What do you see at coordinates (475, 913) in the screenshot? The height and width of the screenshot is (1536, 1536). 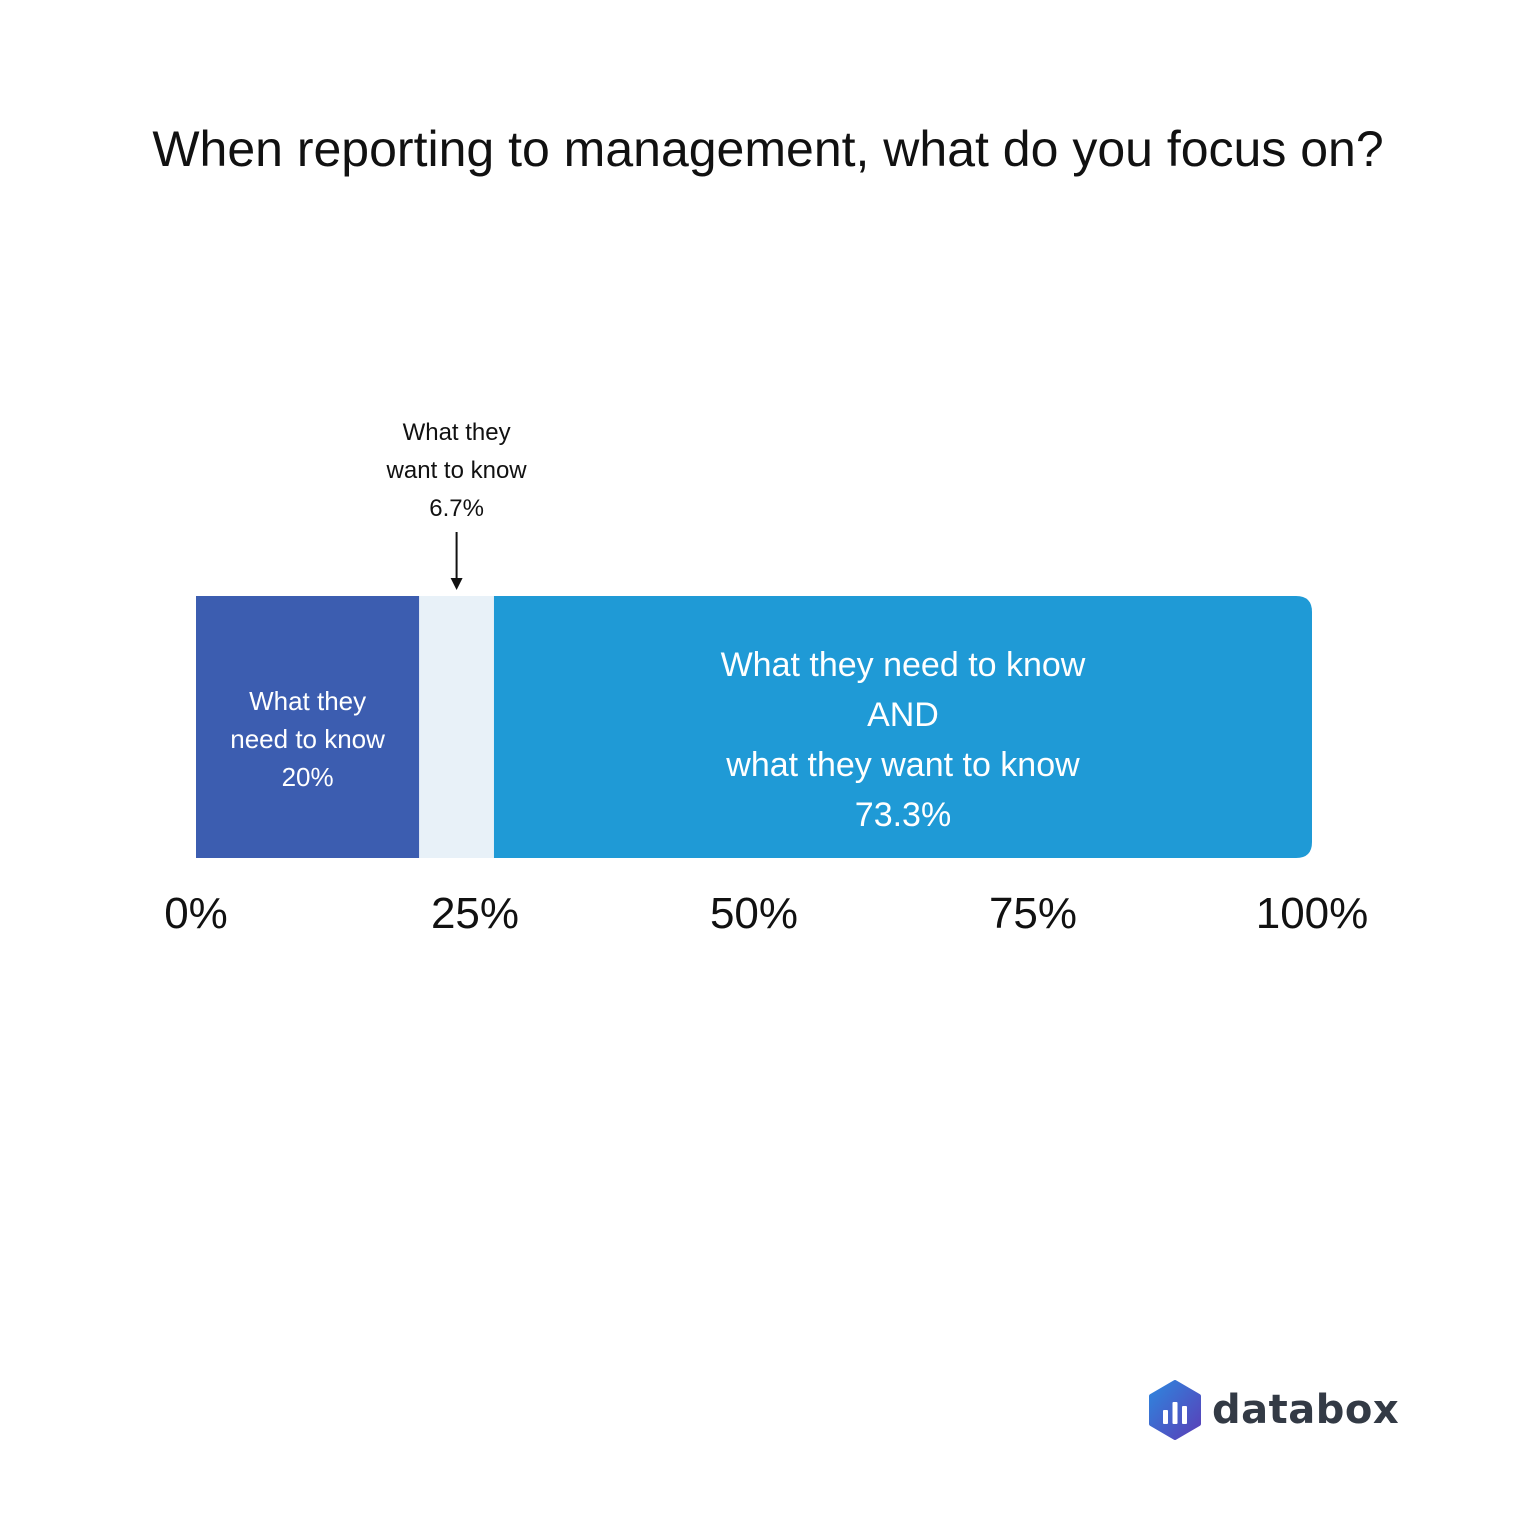 I see `x-tick-label: 25%` at bounding box center [475, 913].